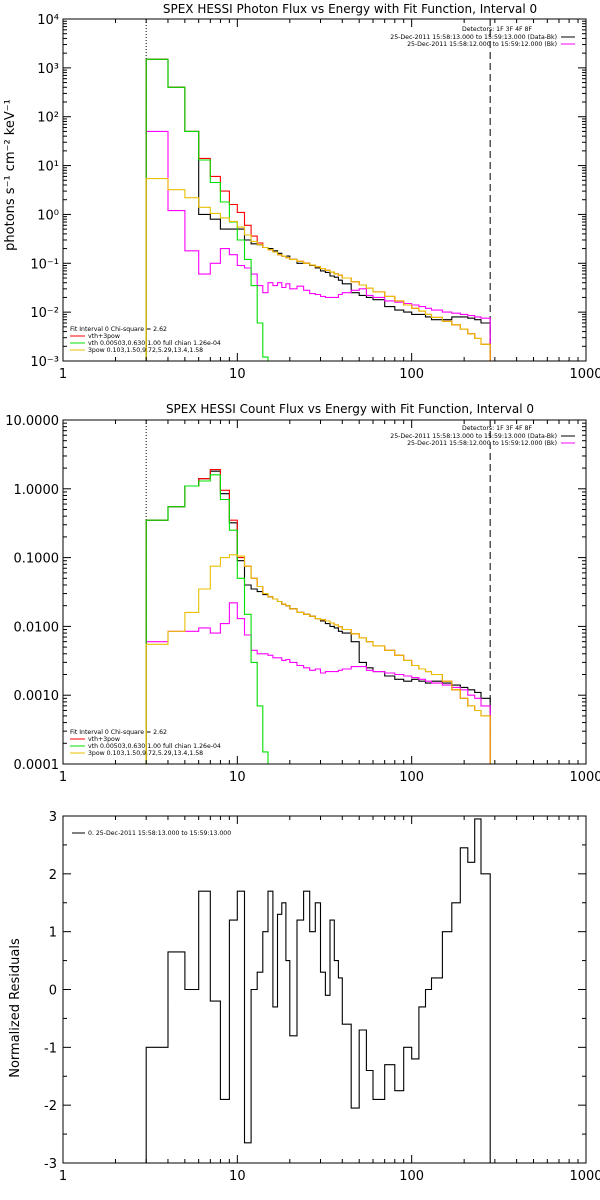 This screenshot has height=1200, width=600. I want to click on panel2-data-series, so click(318, 617).